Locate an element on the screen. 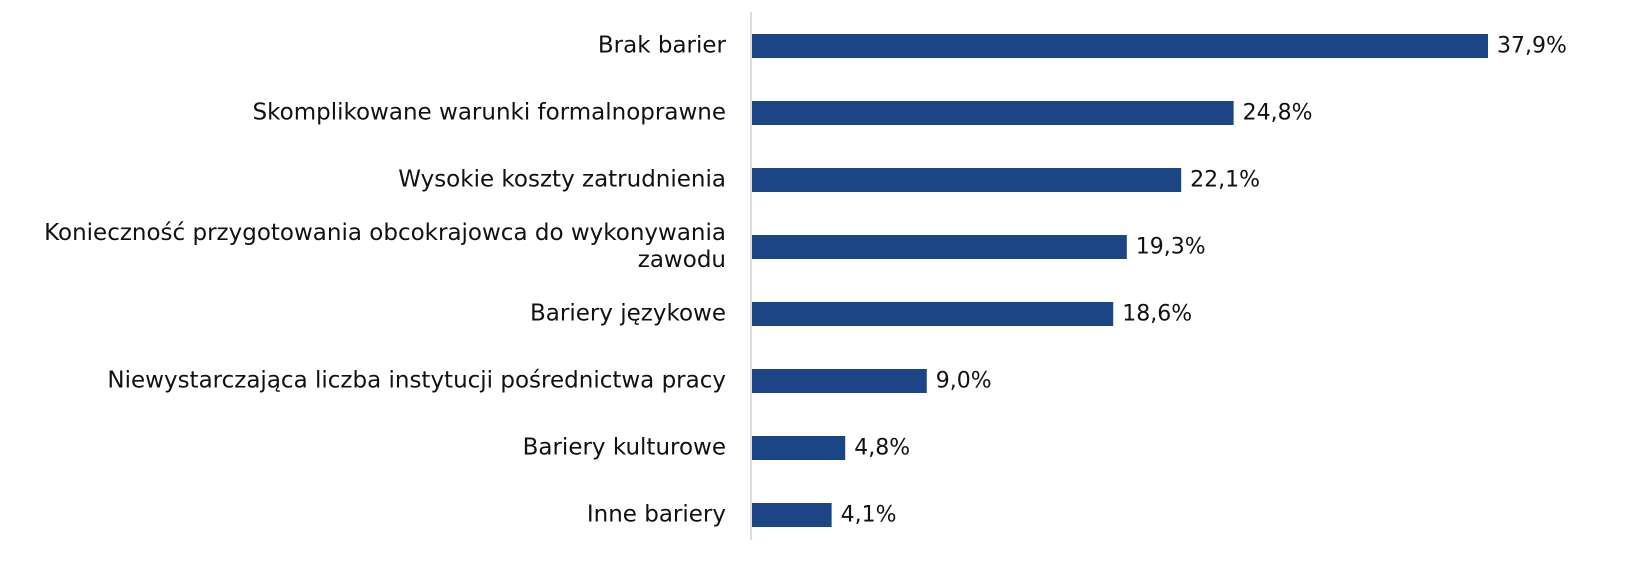 This screenshot has width=1629, height=563. value-label: 18,6% is located at coordinates (1157, 314).